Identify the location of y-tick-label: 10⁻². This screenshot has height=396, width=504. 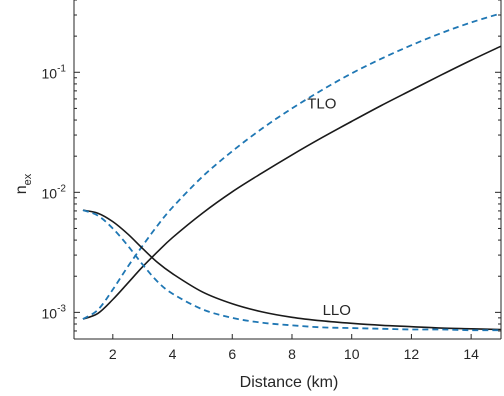
(54, 192).